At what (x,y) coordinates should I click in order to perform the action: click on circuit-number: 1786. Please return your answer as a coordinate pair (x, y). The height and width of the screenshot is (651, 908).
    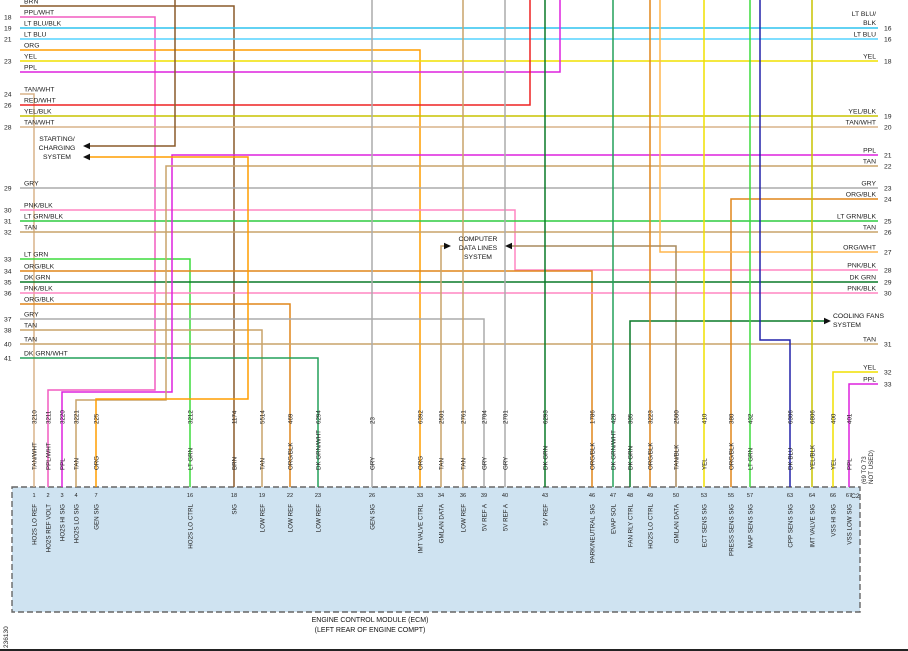
    Looking at the image, I should click on (593, 417).